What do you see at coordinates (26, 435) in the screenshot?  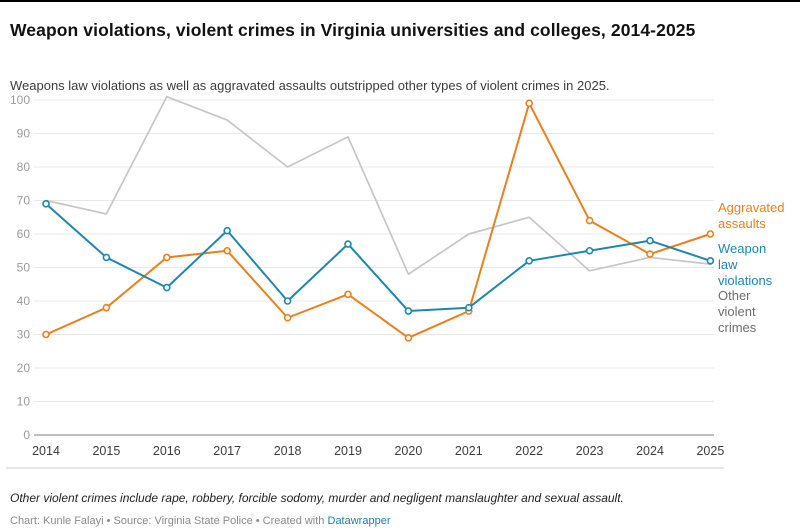 I see `y-tick-label: 0` at bounding box center [26, 435].